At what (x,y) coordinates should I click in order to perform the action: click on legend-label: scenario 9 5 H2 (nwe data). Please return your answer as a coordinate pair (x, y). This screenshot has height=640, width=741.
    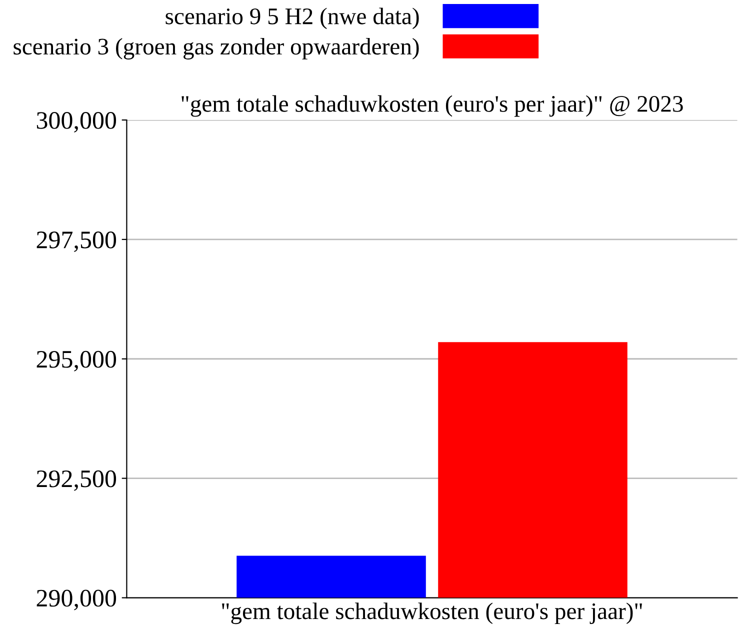
    Looking at the image, I should click on (292, 19).